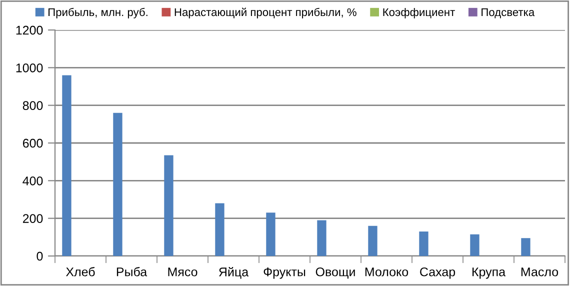 Image resolution: width=570 pixels, height=286 pixels. What do you see at coordinates (285, 273) in the screenshot?
I see `x-tick-label: Фрукты` at bounding box center [285, 273].